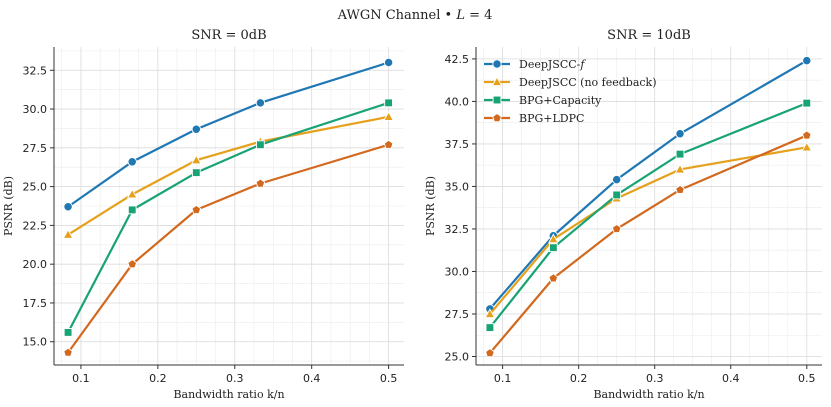 The height and width of the screenshot is (407, 831). Describe the element at coordinates (35, 264) in the screenshot. I see `y-tick-label: 20.0` at that location.